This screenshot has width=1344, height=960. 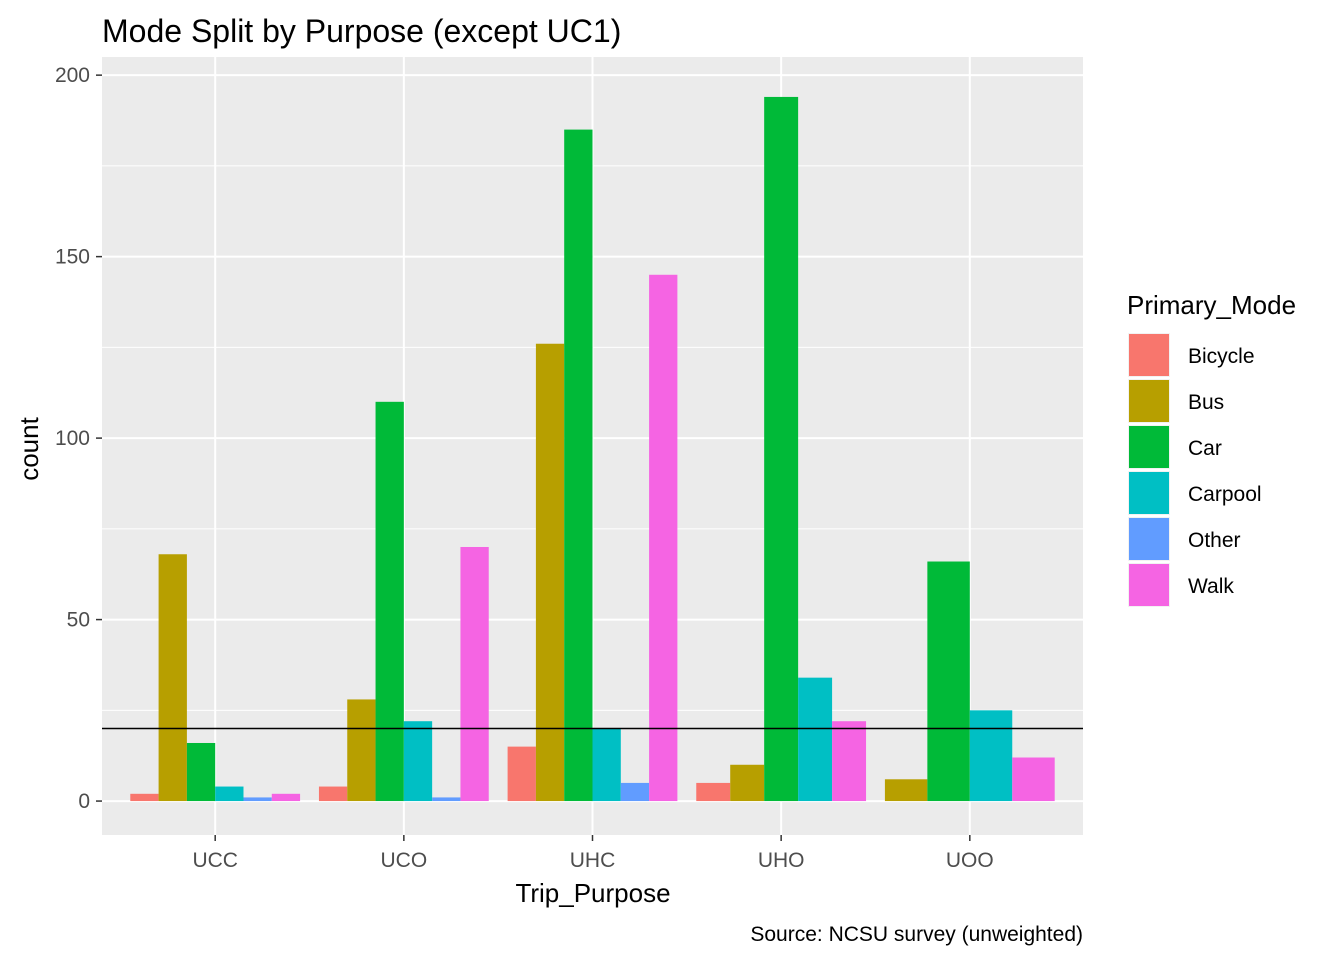 What do you see at coordinates (1225, 494) in the screenshot?
I see `legend-label-carpool: Carpool` at bounding box center [1225, 494].